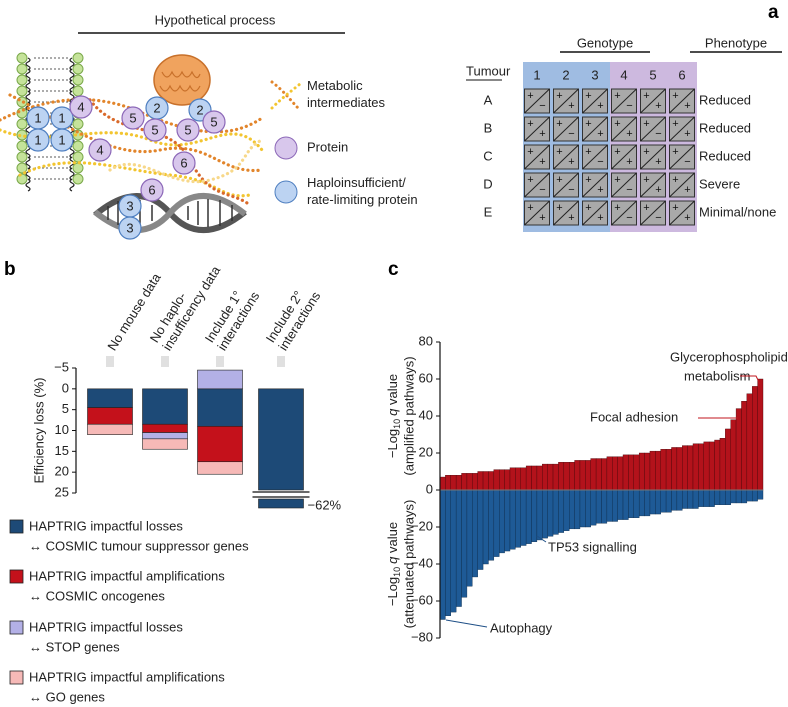  I want to click on legend-label: Protein, so click(327, 146).